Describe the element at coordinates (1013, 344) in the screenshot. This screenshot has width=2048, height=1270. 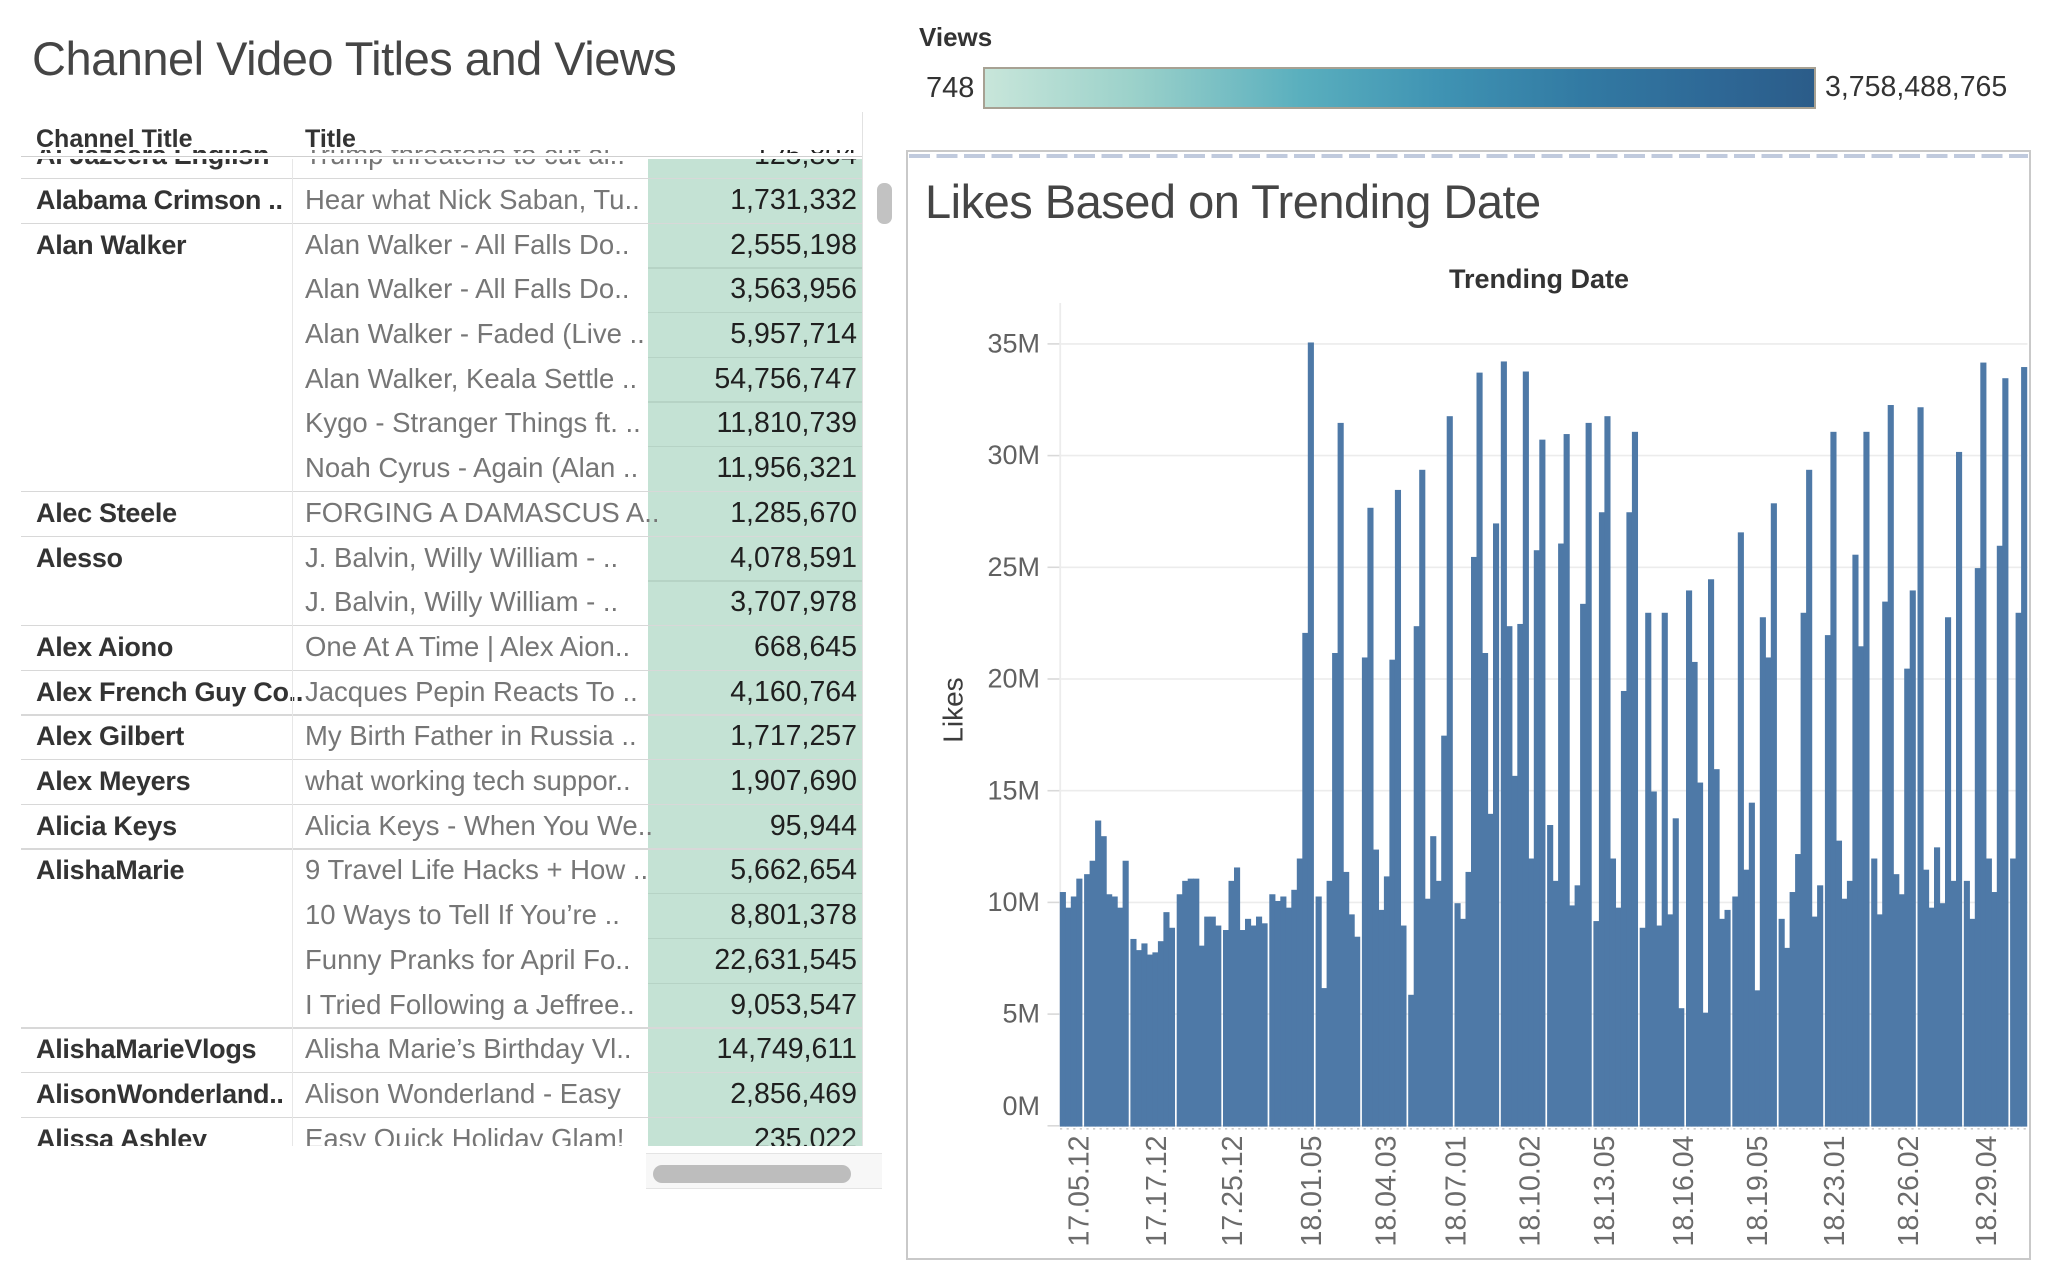
I see `svg-text: 35M` at that location.